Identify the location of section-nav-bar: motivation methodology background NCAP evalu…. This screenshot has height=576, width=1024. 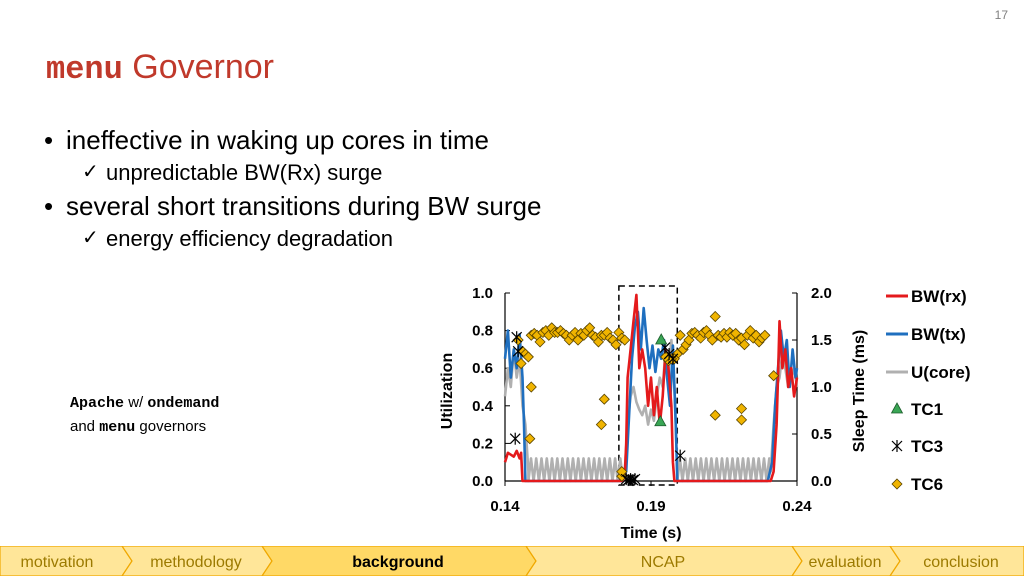
(512, 561).